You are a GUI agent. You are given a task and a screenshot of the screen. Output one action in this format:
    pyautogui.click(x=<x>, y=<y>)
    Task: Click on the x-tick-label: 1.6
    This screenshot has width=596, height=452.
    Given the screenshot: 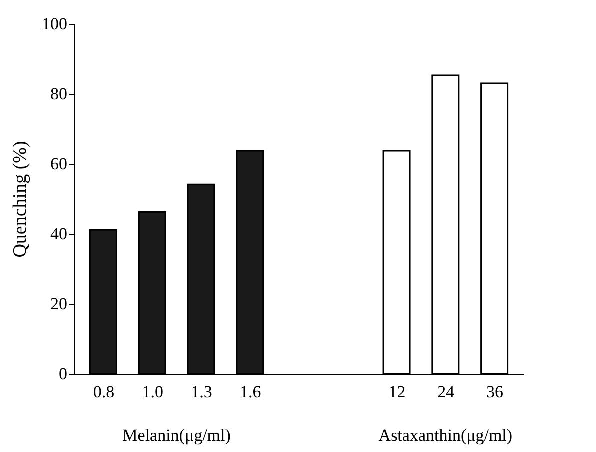 What is the action you would take?
    pyautogui.click(x=251, y=392)
    